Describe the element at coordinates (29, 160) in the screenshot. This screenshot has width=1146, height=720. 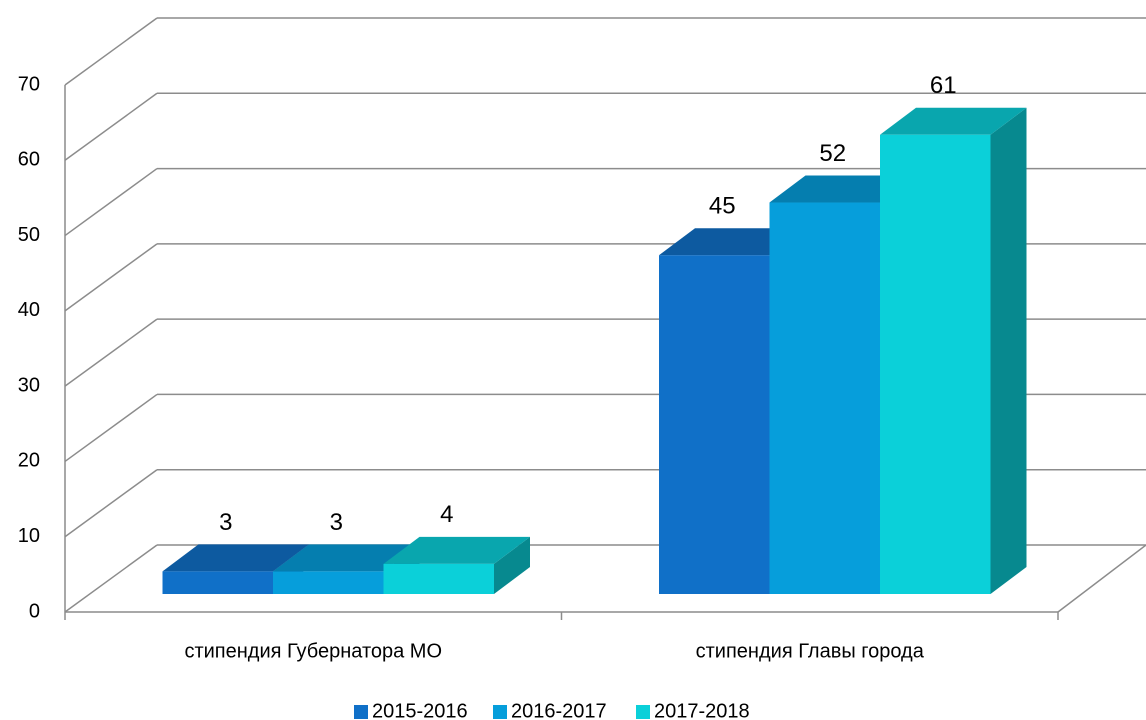
I see `y-tick-label: 60` at that location.